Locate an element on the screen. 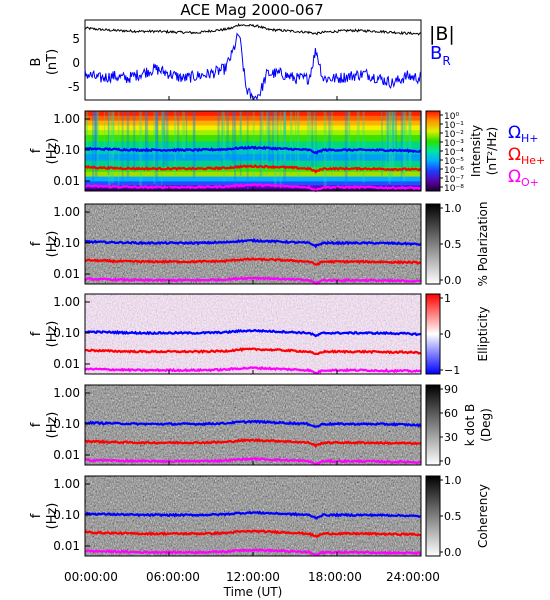  panel-mag-frame is located at coordinates (253, 60).